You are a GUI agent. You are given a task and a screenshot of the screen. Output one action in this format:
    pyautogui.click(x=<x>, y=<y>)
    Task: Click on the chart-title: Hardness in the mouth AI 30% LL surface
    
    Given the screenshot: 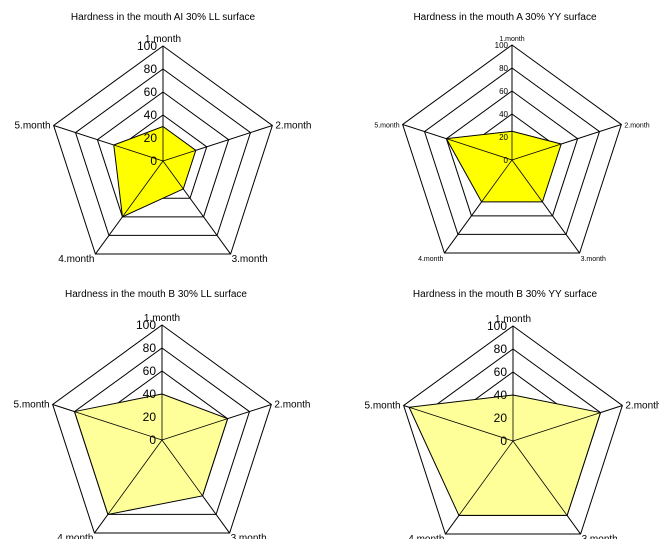 What is the action you would take?
    pyautogui.click(x=163, y=17)
    